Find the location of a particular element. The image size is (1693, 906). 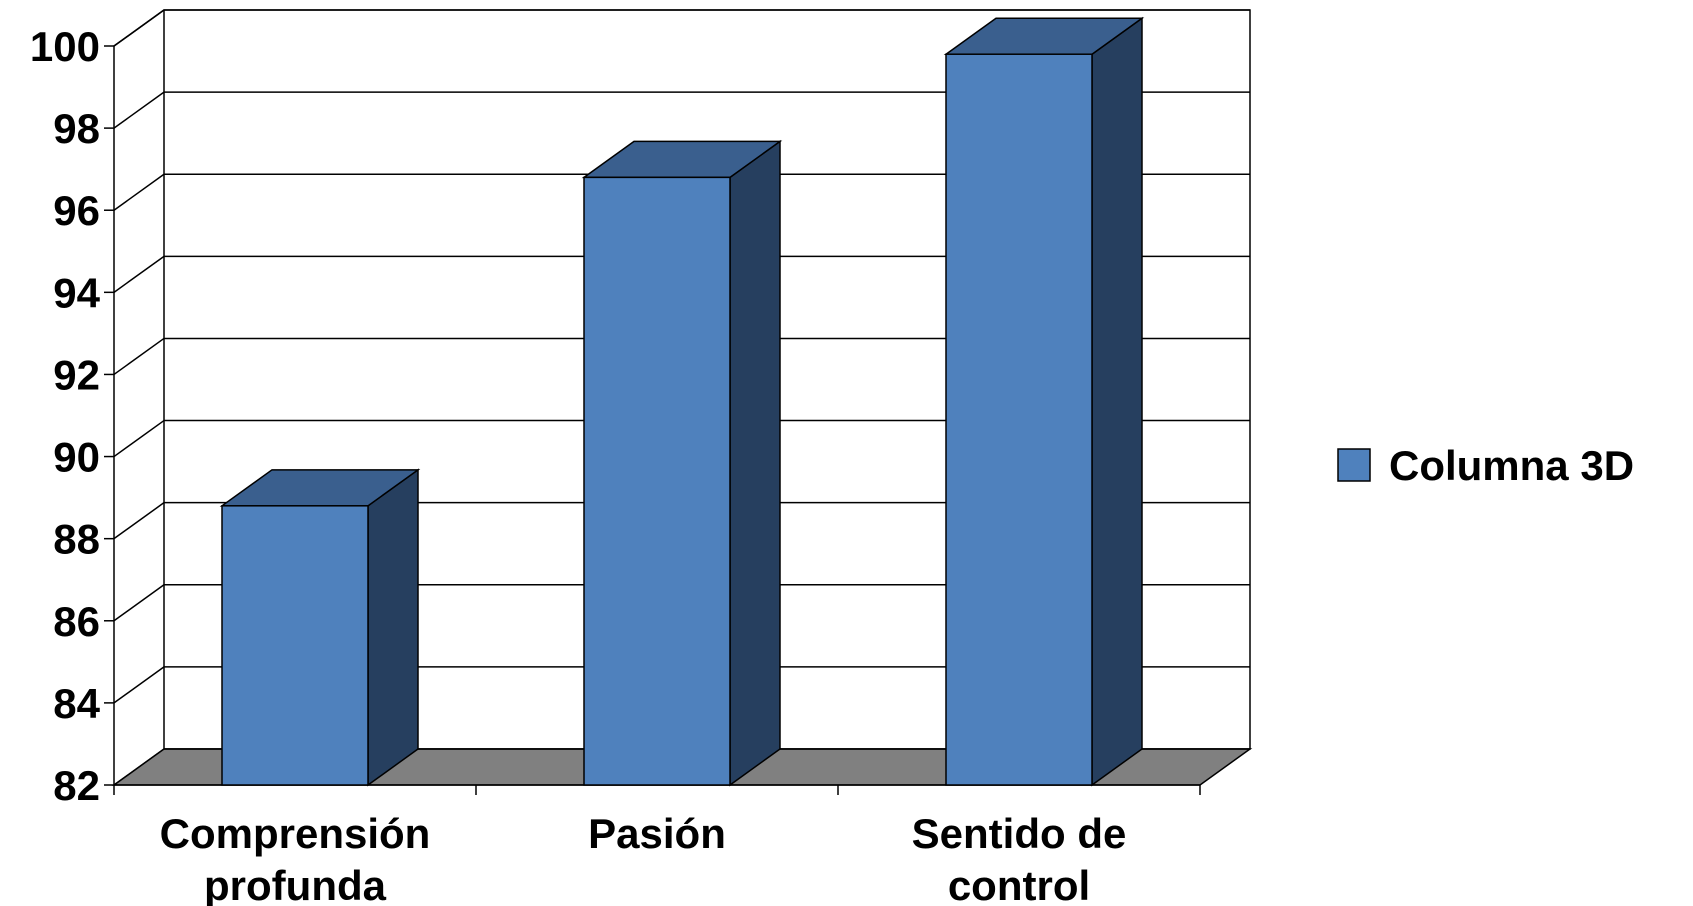

y-tick-label: 98 is located at coordinates (76, 128).